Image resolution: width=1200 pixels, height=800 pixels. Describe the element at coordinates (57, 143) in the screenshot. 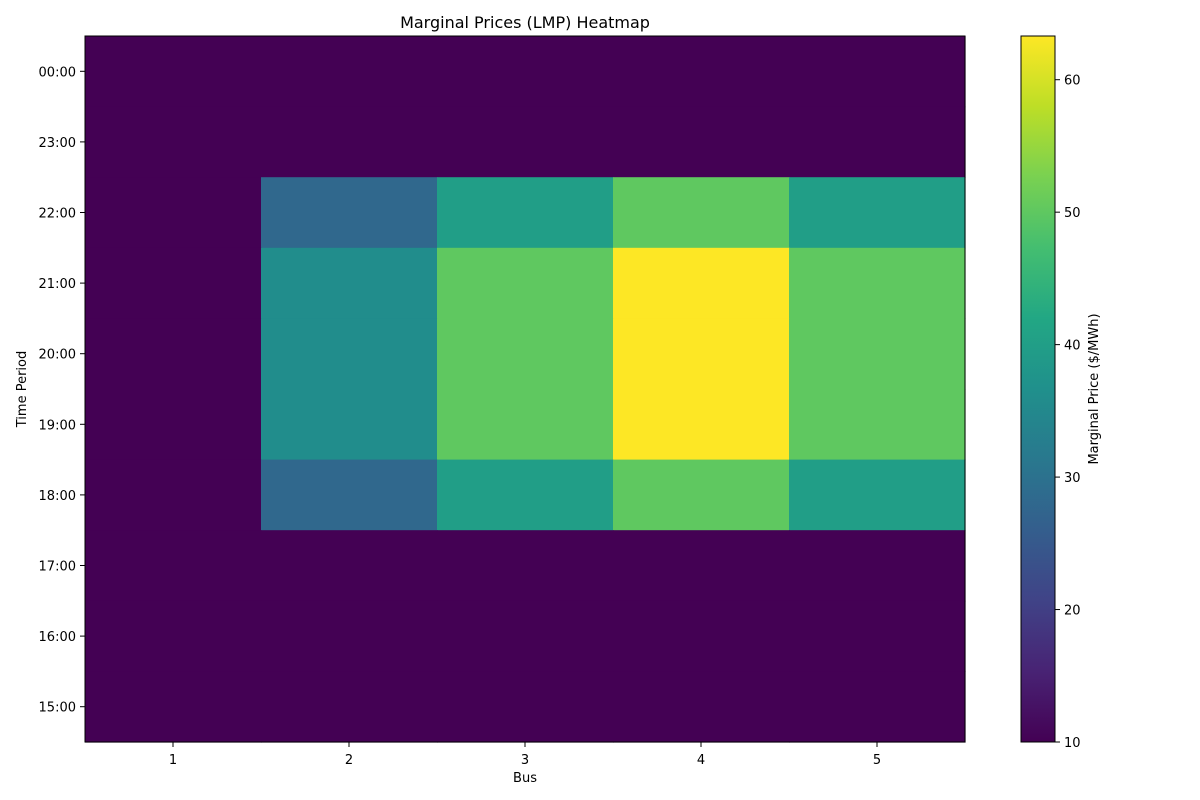

I see `y-tick-label: 23:00` at that location.